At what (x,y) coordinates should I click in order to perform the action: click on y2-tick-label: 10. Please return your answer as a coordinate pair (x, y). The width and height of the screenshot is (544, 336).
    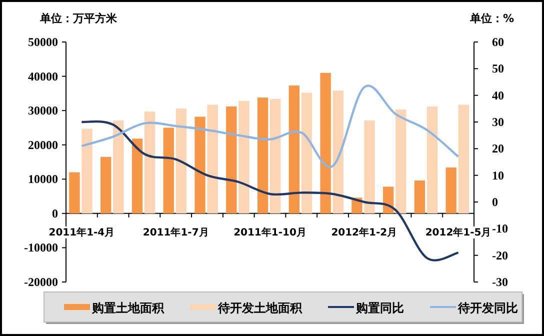
    Looking at the image, I should click on (498, 175).